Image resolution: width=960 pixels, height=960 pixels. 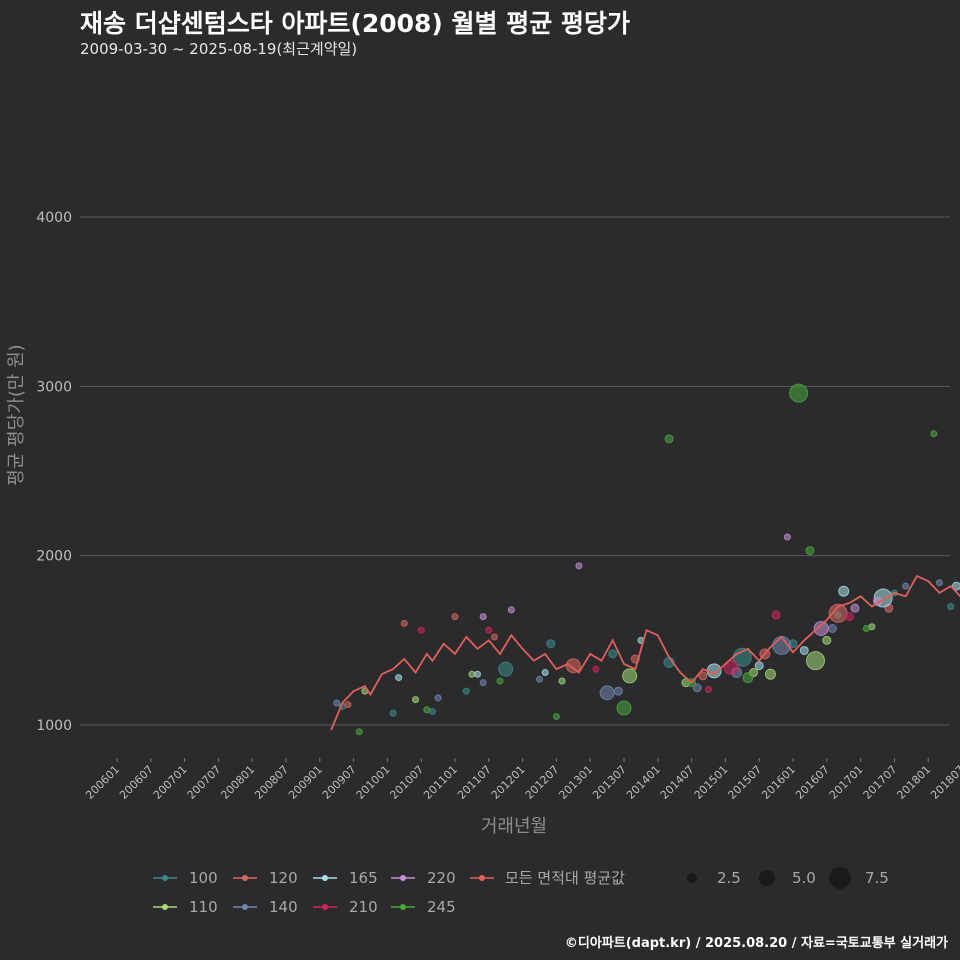 What do you see at coordinates (744, 782) in the screenshot?
I see `x-tick-label: 201507` at bounding box center [744, 782].